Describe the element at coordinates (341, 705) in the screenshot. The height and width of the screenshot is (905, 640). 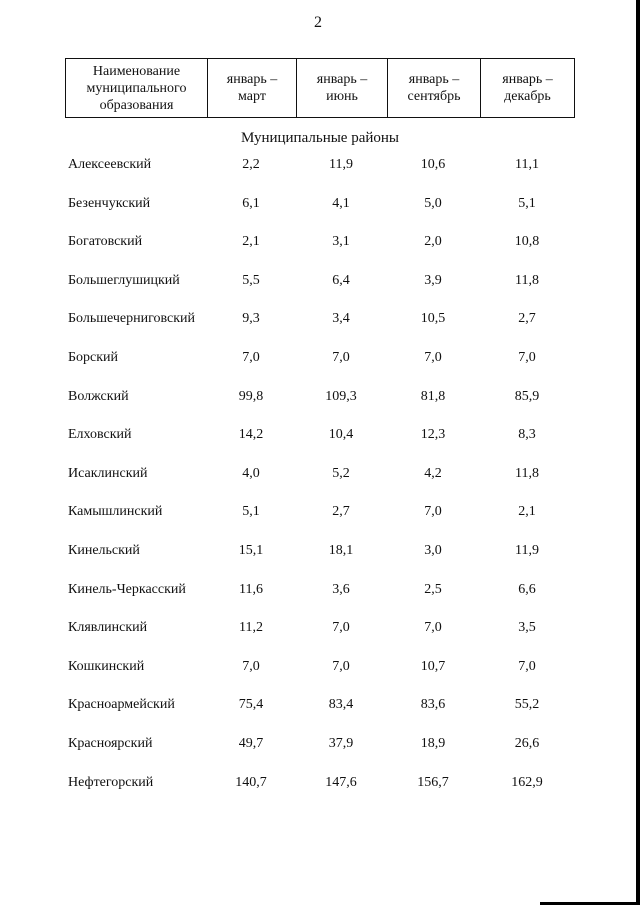
I see `value-jan-jun: 83,4` at that location.